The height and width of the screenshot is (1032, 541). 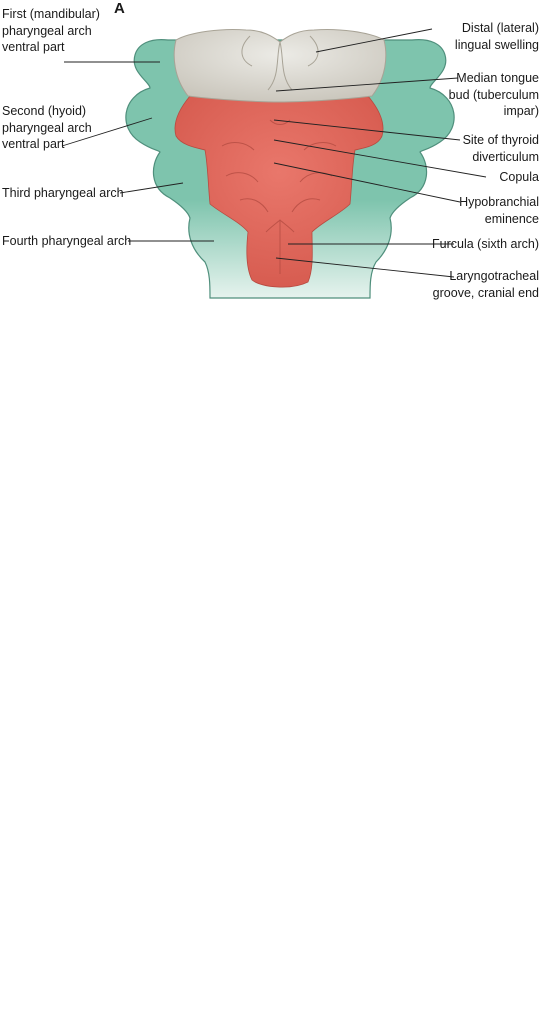 I want to click on label-fourth-pharyngeal-arch: Fourth pharyngeal arch, so click(x=67, y=241).